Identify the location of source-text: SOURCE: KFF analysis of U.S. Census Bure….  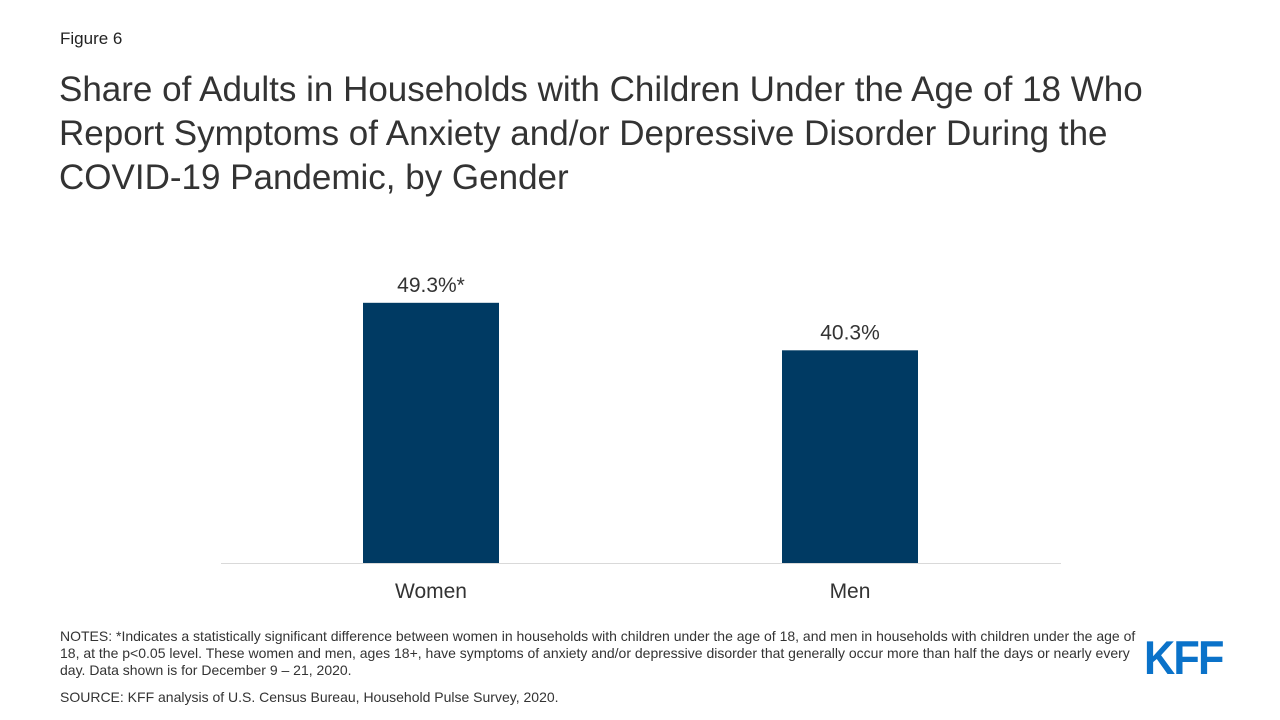
(309, 697).